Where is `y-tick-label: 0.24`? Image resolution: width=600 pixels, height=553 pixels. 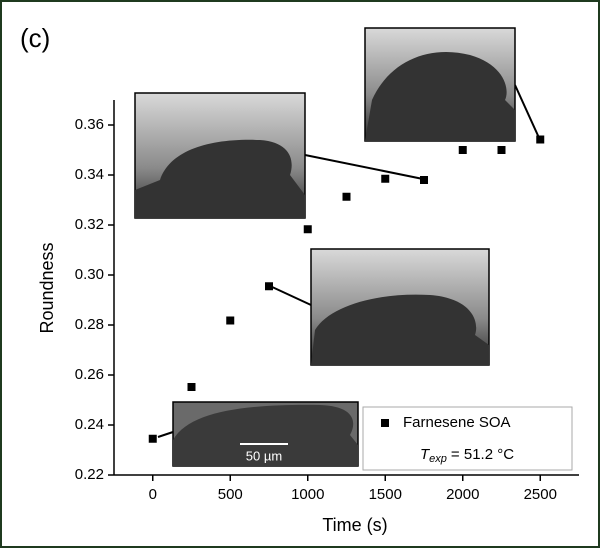
y-tick-label: 0.24 is located at coordinates (89, 424).